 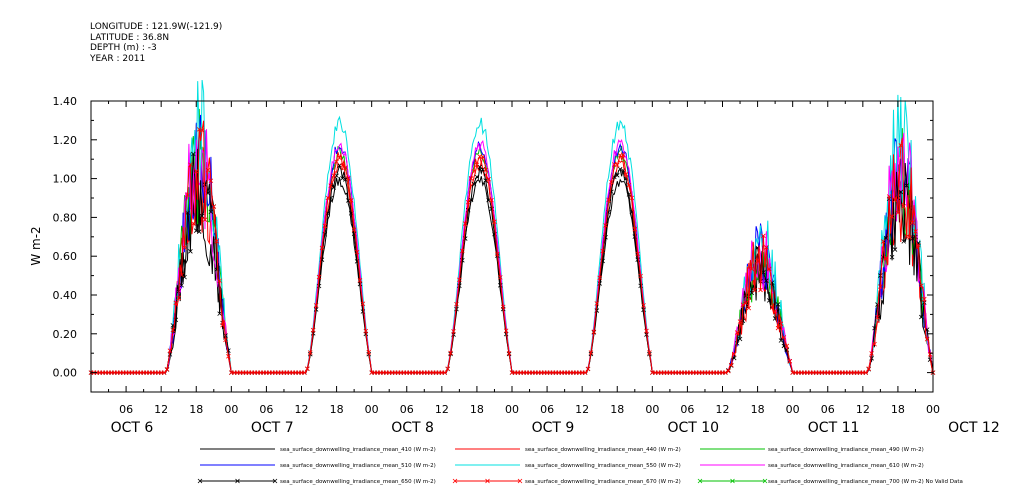 I want to click on latitude-text: LATITUDE : 36.8N, so click(x=130, y=37).